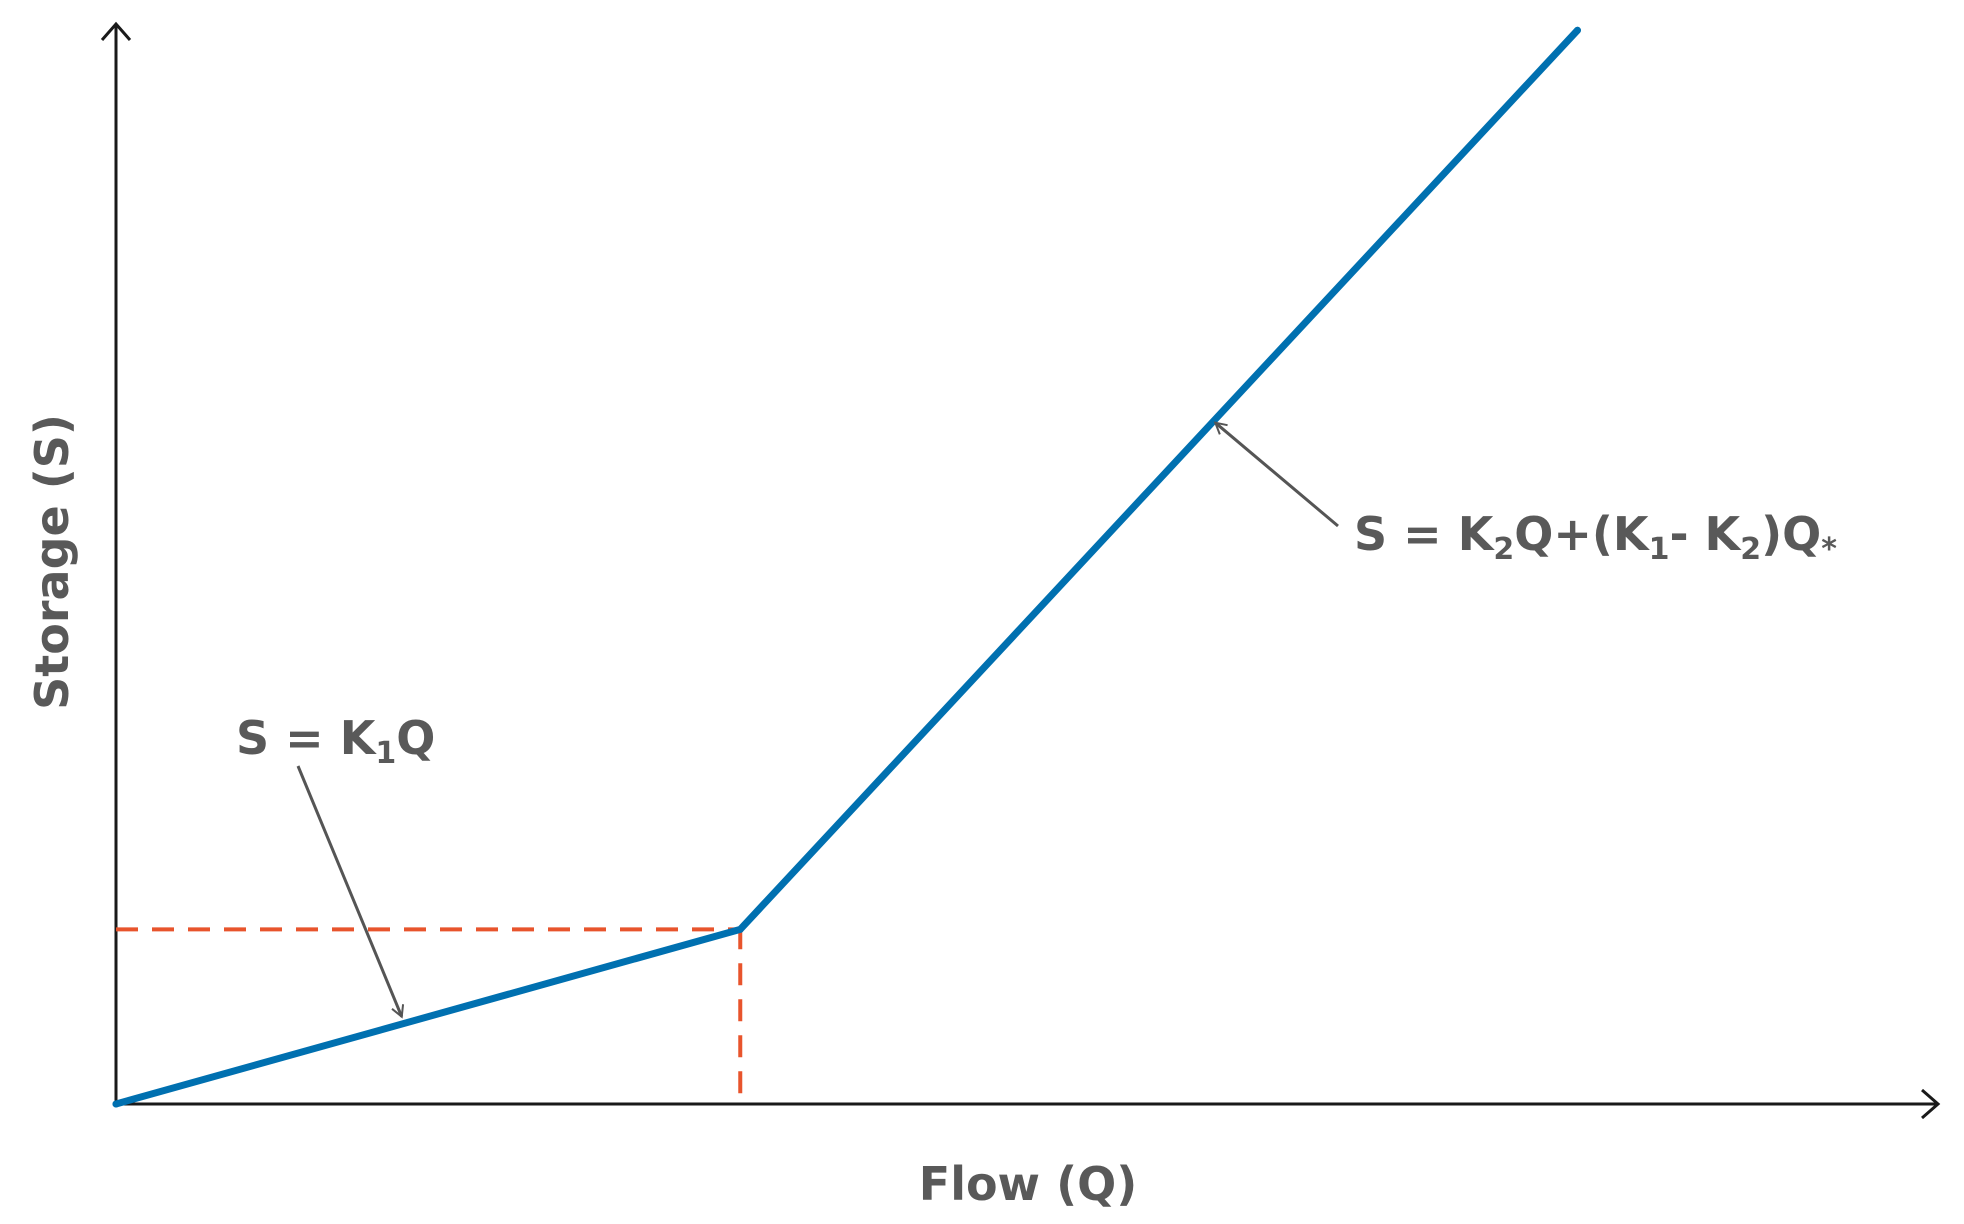 The width and height of the screenshot is (1964, 1224). I want to click on x-axis-arrow-icon, so click(1931, 1104).